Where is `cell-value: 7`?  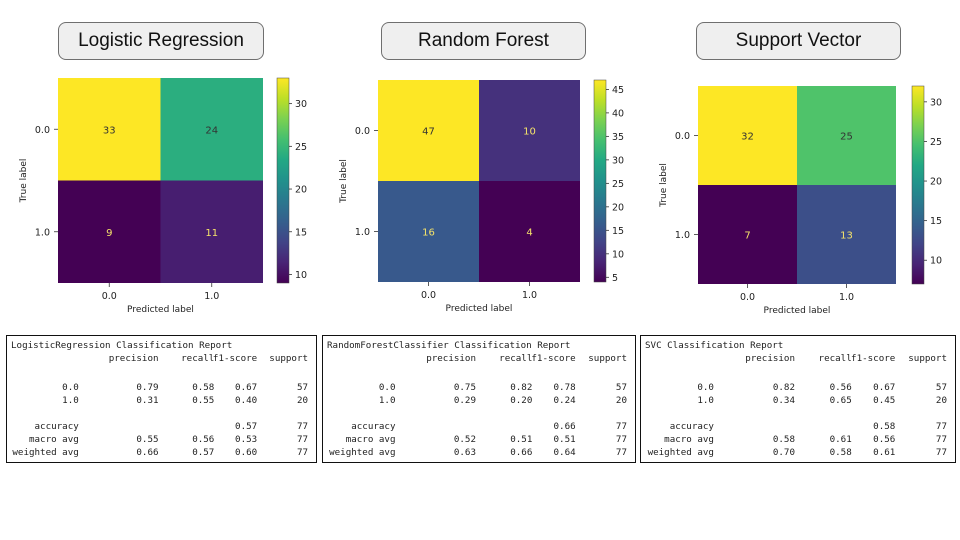
cell-value: 7 is located at coordinates (747, 236).